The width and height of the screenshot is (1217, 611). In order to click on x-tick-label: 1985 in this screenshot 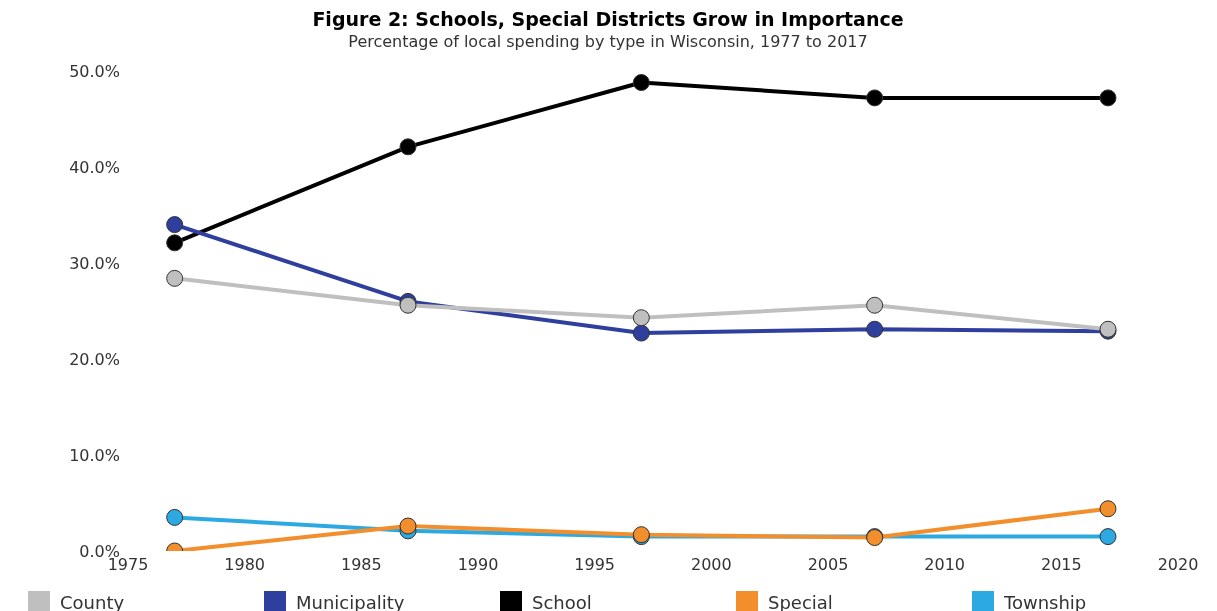, I will do `click(361, 565)`.